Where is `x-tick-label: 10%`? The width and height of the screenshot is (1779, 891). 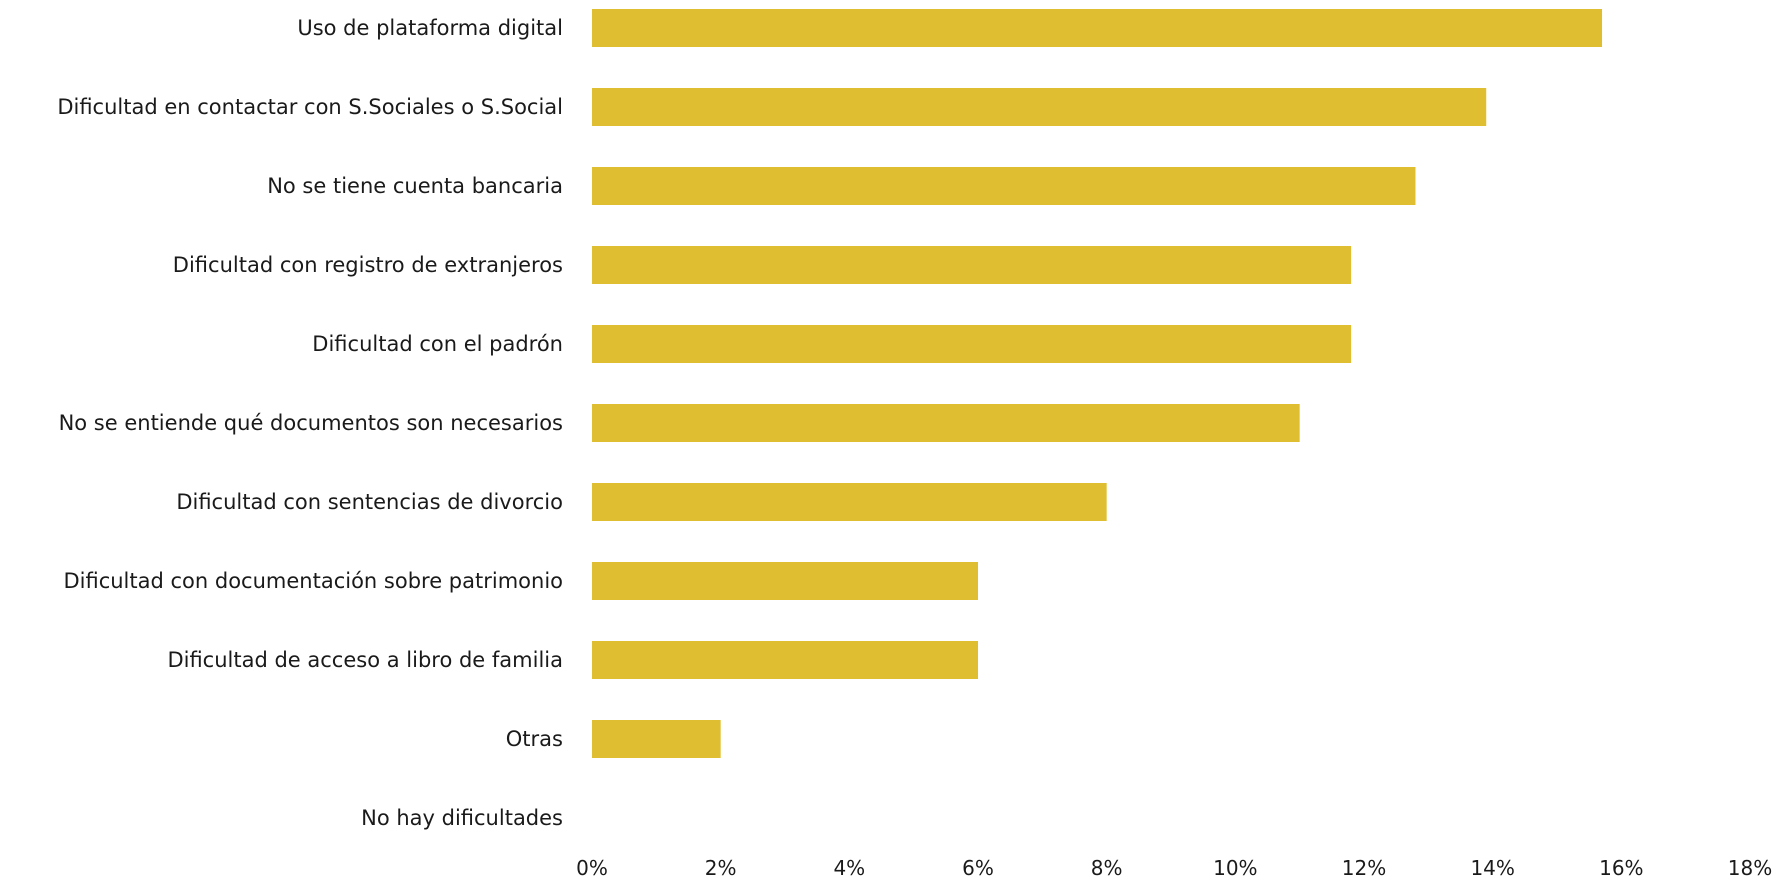 x-tick-label: 10% is located at coordinates (1235, 868).